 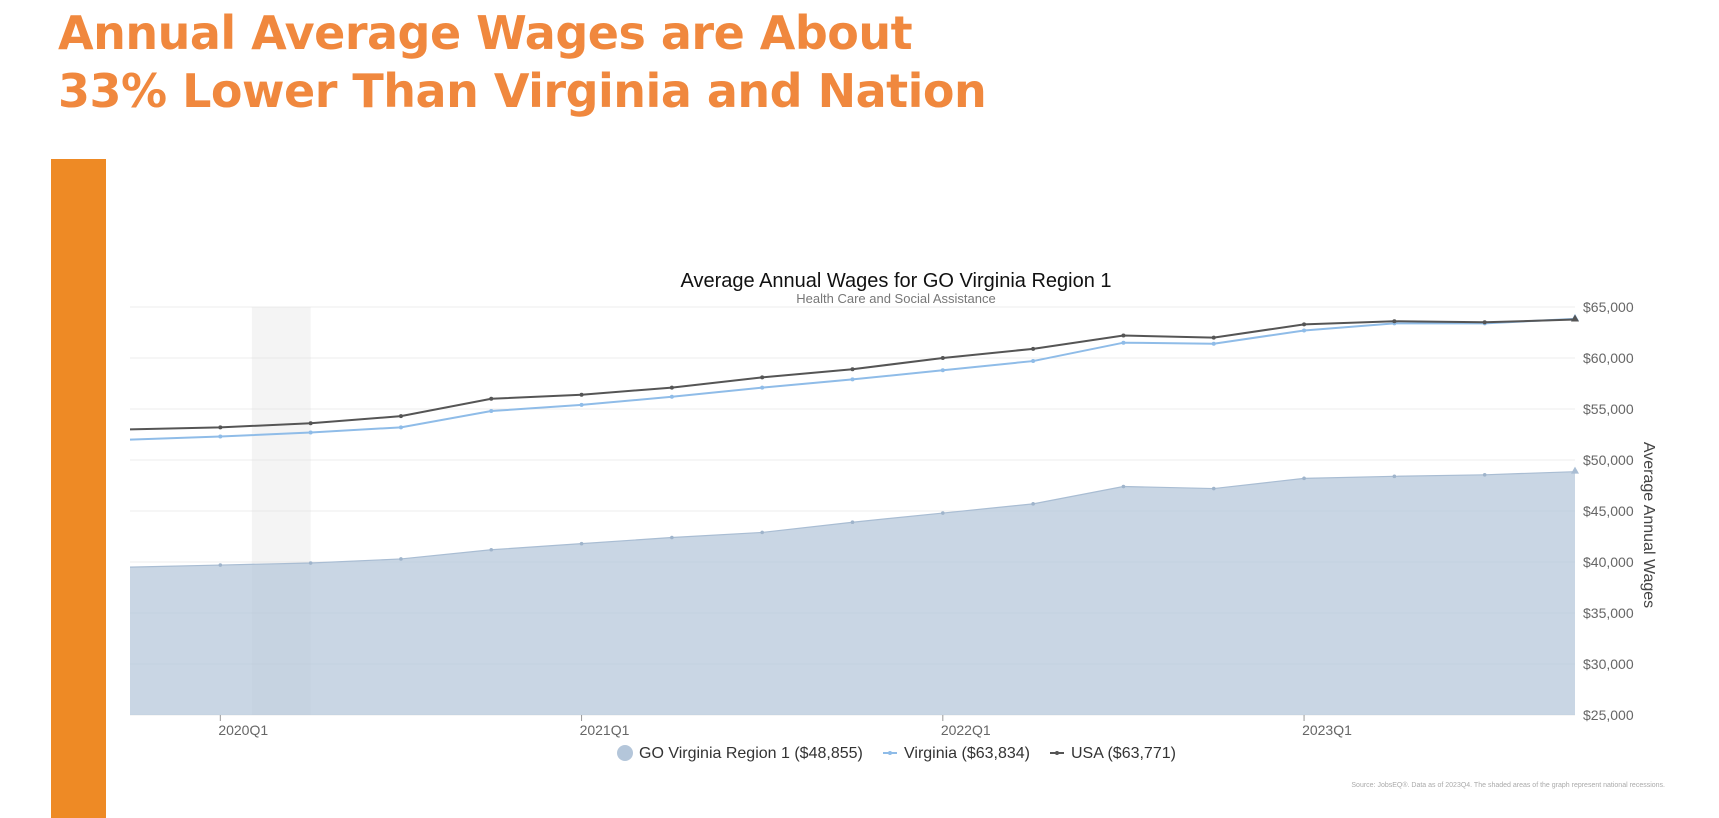 I want to click on headline-line-2: 33% Lower Than Virginia and Nation, so click(x=522, y=91).